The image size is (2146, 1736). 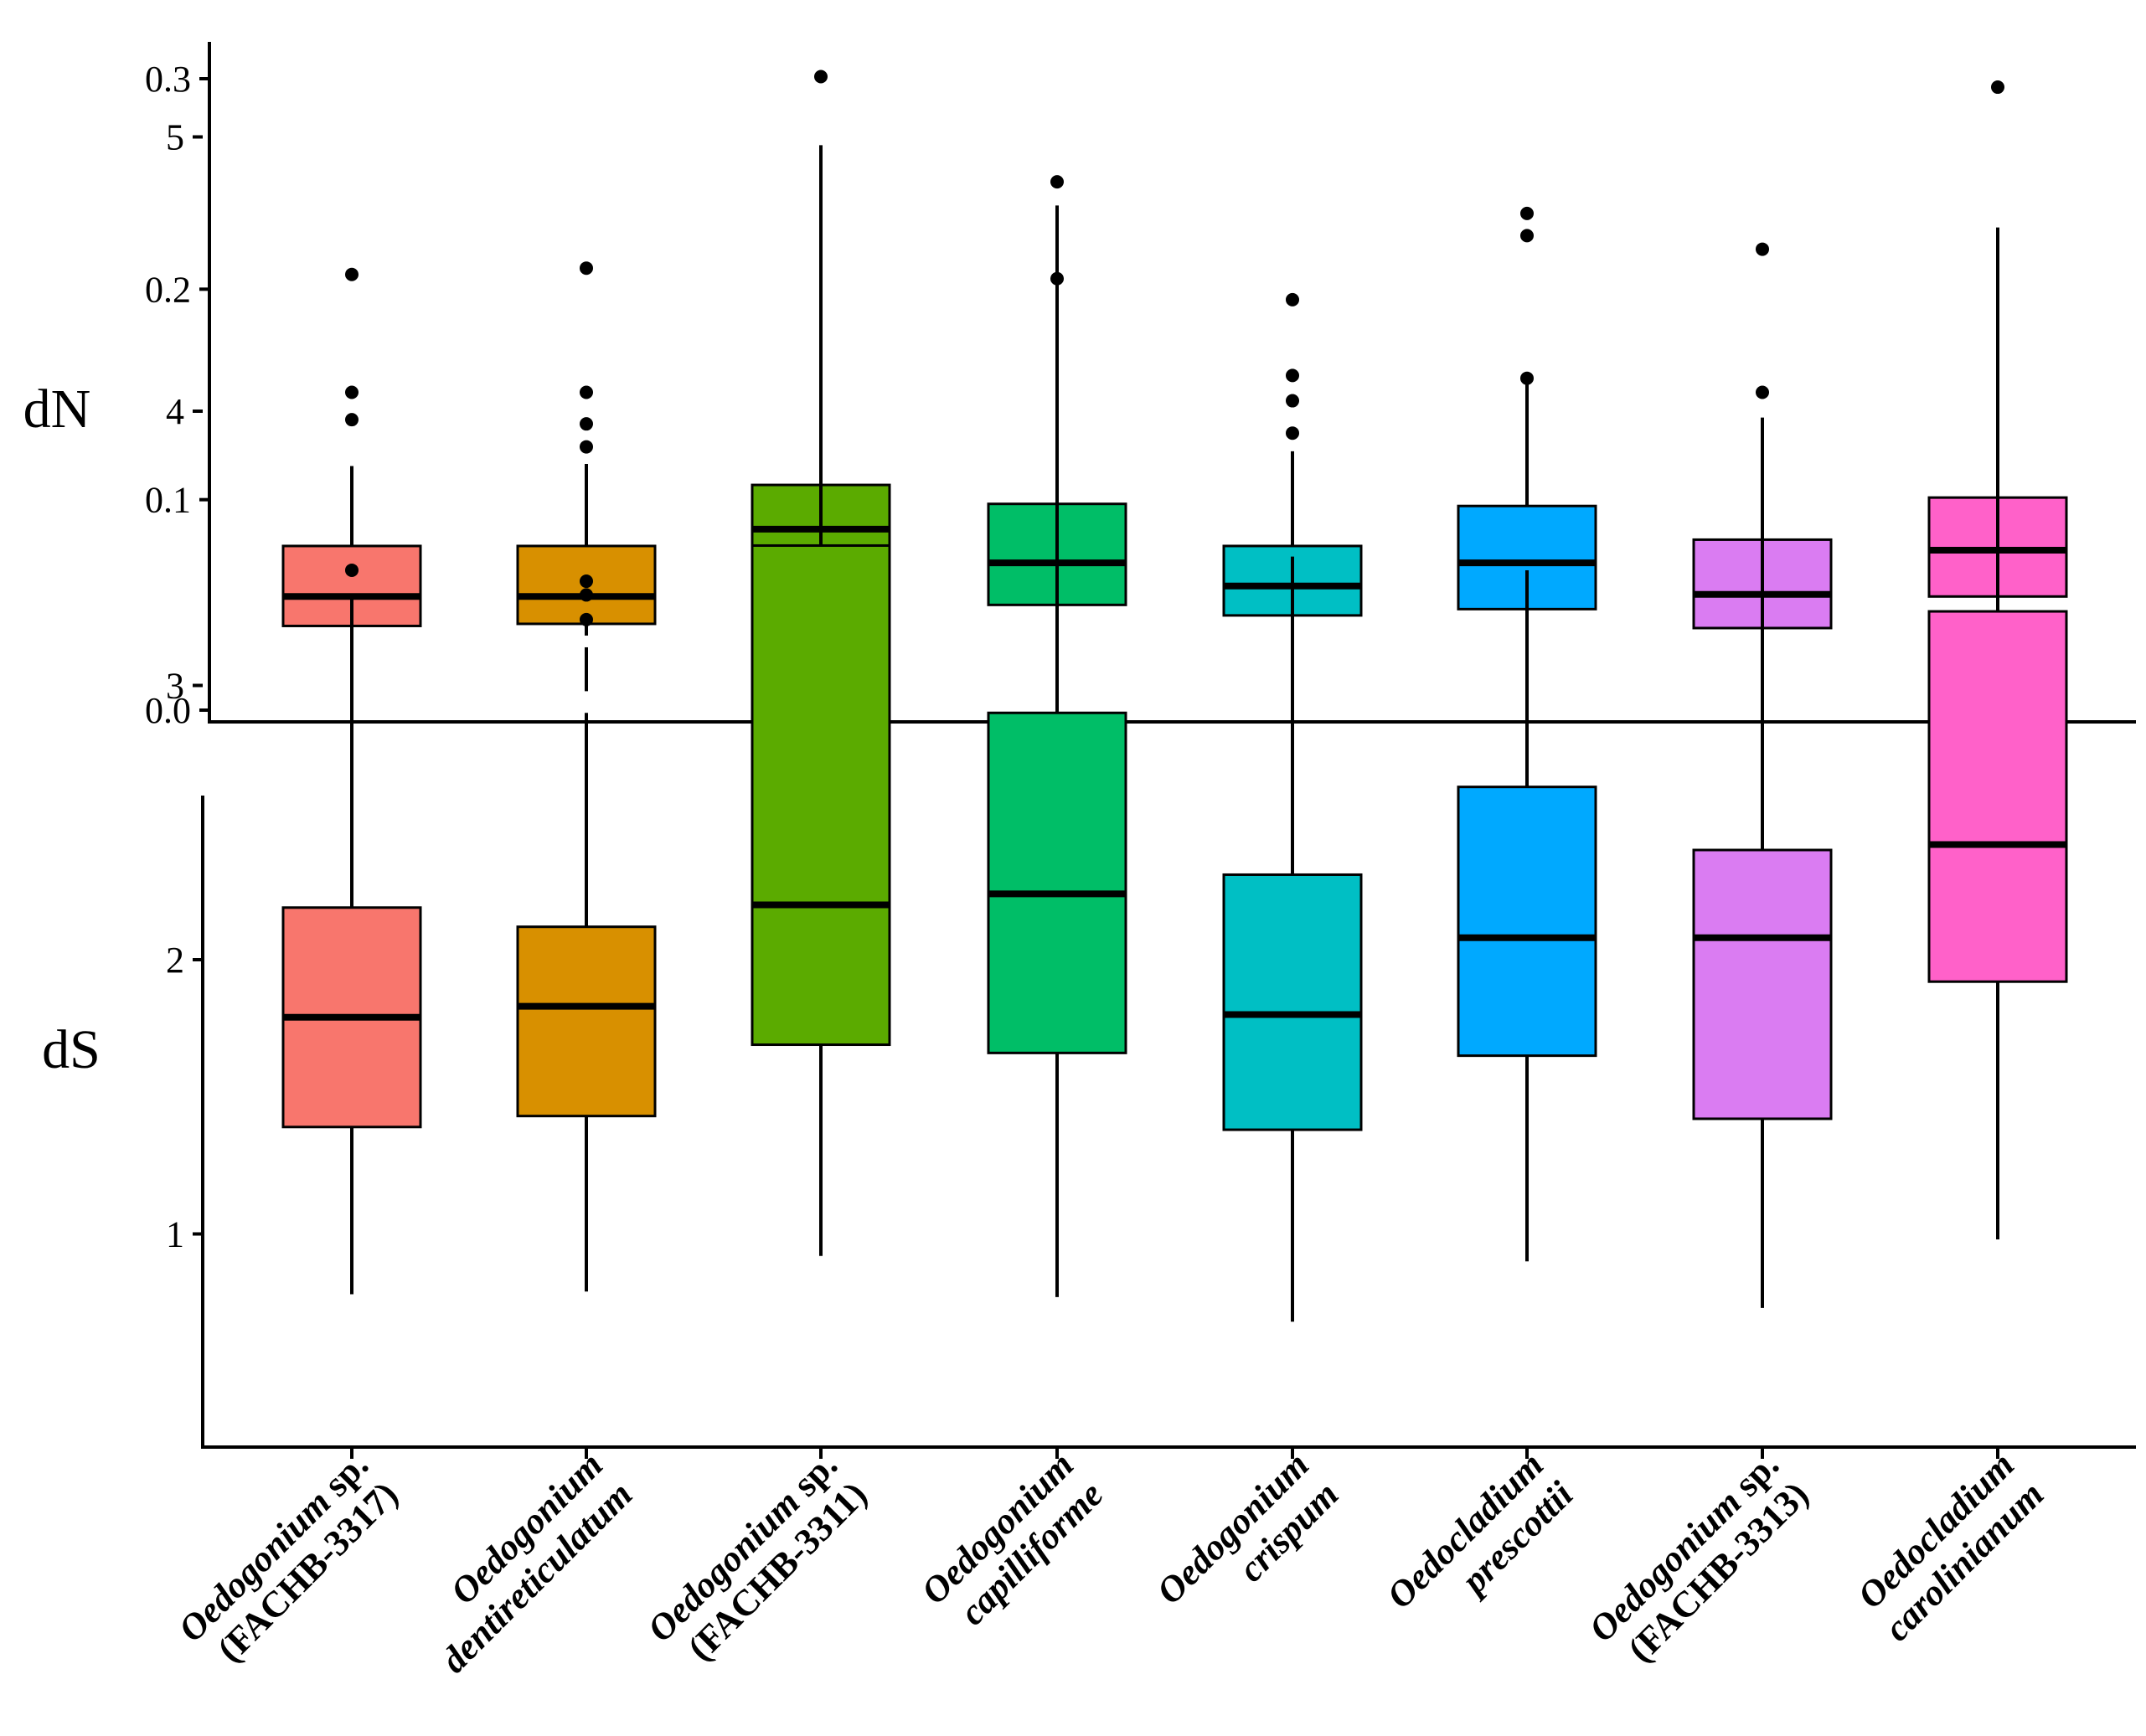 I want to click on x-category-label: Oedogonium sp.(FACHB-3317), so click(x=287, y=1557).